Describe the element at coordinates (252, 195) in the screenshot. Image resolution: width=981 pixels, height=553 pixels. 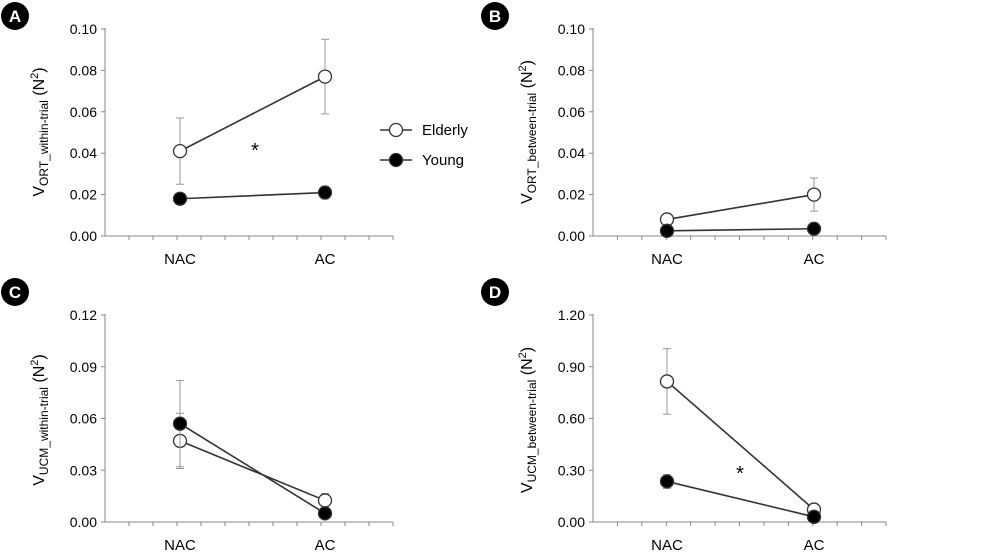
I see `panel-a-line-young` at that location.